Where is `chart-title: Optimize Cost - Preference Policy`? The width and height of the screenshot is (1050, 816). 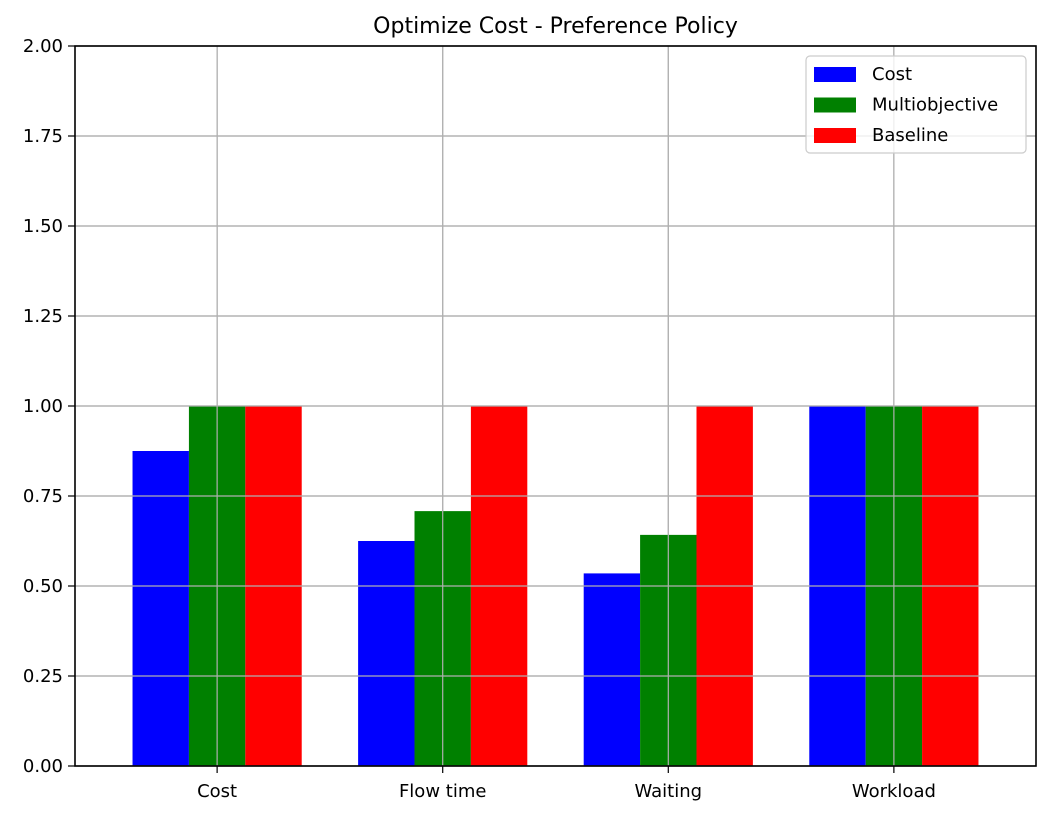
chart-title: Optimize Cost - Preference Policy is located at coordinates (555, 26).